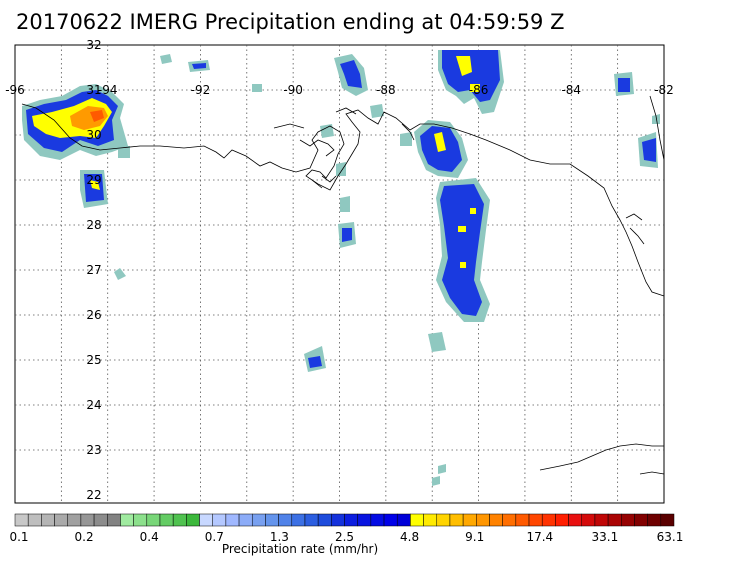  Describe the element at coordinates (351, 74) in the screenshot. I see `precip-core-89n` at that location.